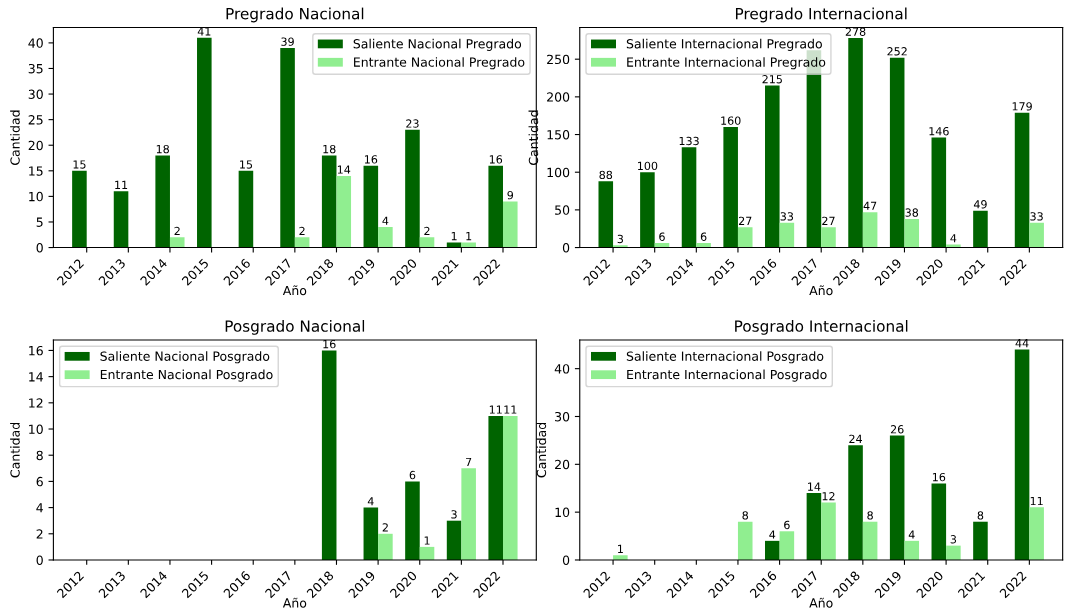 This screenshot has width=1068, height=612. Describe the element at coordinates (1022, 343) in the screenshot. I see `data-label: 44` at that location.